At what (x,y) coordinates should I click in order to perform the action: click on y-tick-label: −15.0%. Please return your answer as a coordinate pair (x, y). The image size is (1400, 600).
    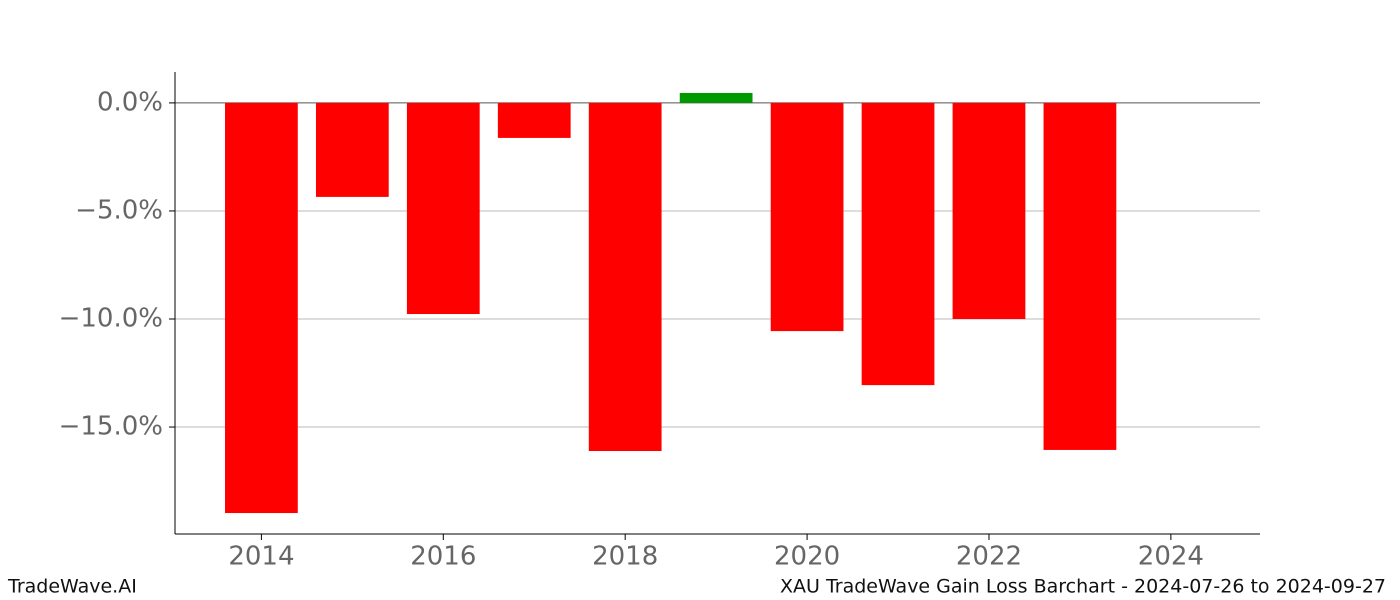
    Looking at the image, I should click on (111, 427).